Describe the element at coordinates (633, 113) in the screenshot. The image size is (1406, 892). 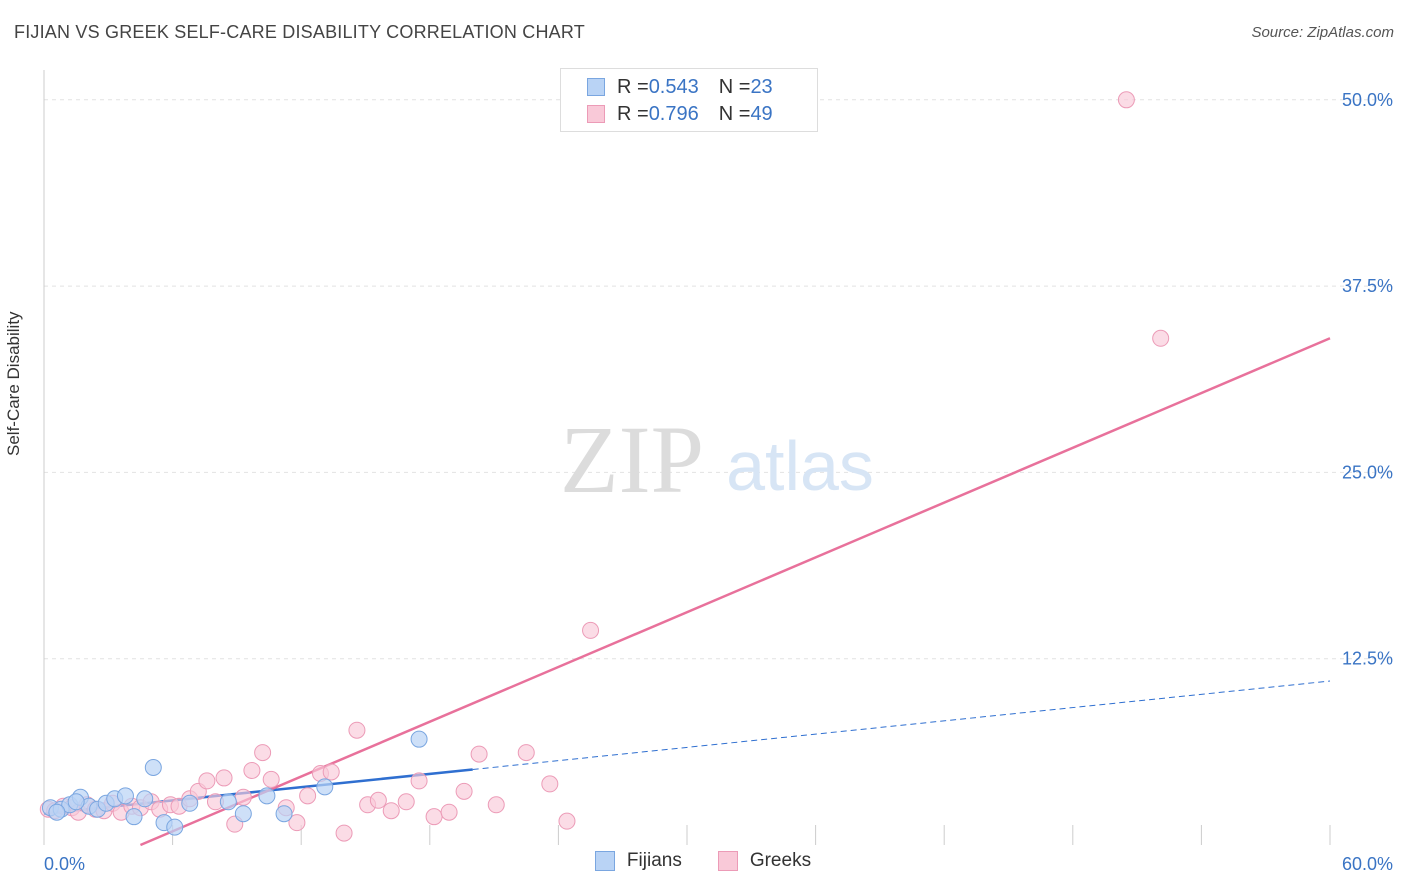
I see `greeks-r-label: R =` at that location.